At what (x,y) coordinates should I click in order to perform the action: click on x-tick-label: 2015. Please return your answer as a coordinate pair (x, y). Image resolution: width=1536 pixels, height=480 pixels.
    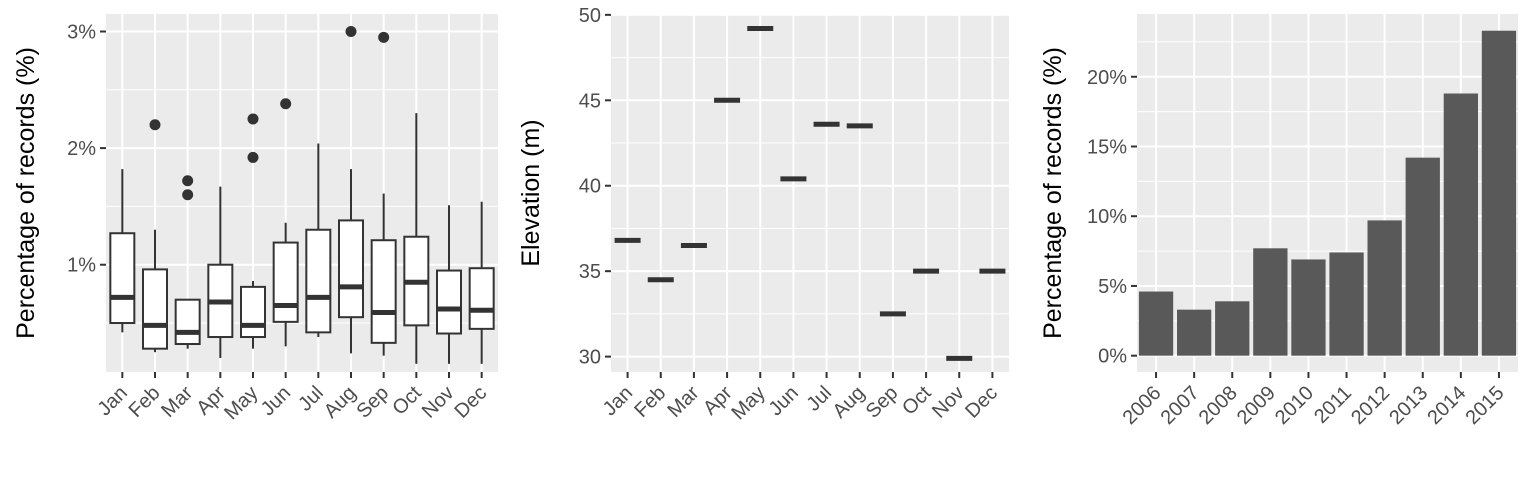
    Looking at the image, I should click on (1484, 405).